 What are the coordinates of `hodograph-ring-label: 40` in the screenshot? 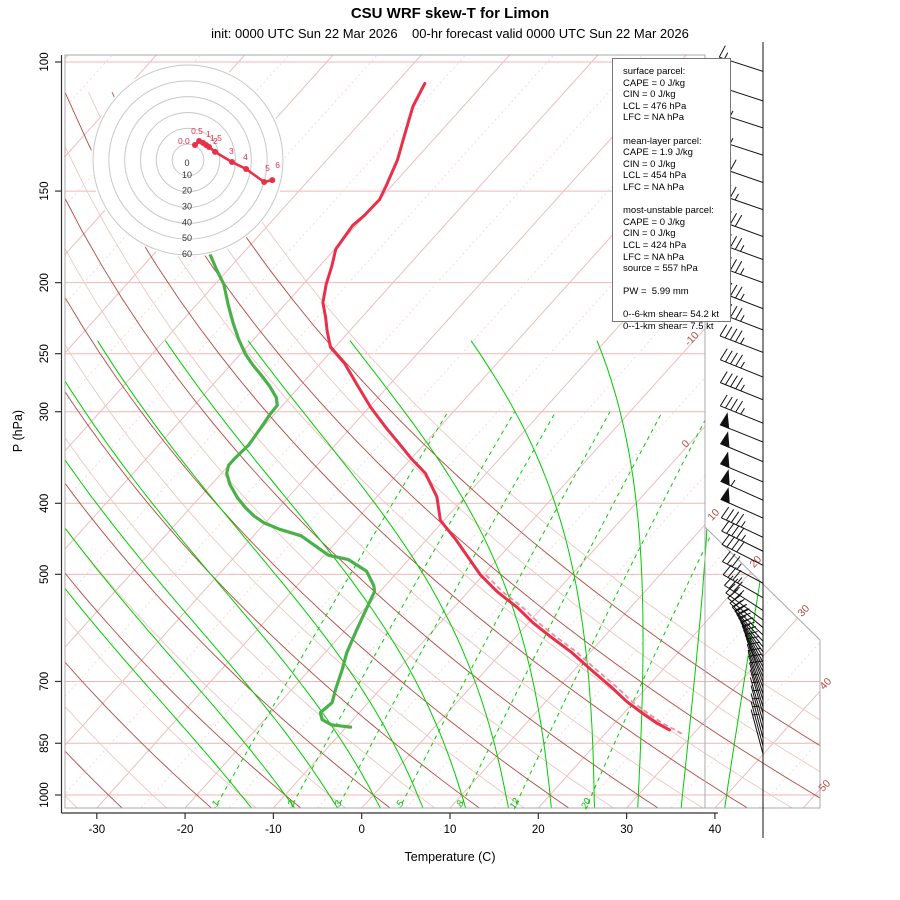 It's located at (187, 222).